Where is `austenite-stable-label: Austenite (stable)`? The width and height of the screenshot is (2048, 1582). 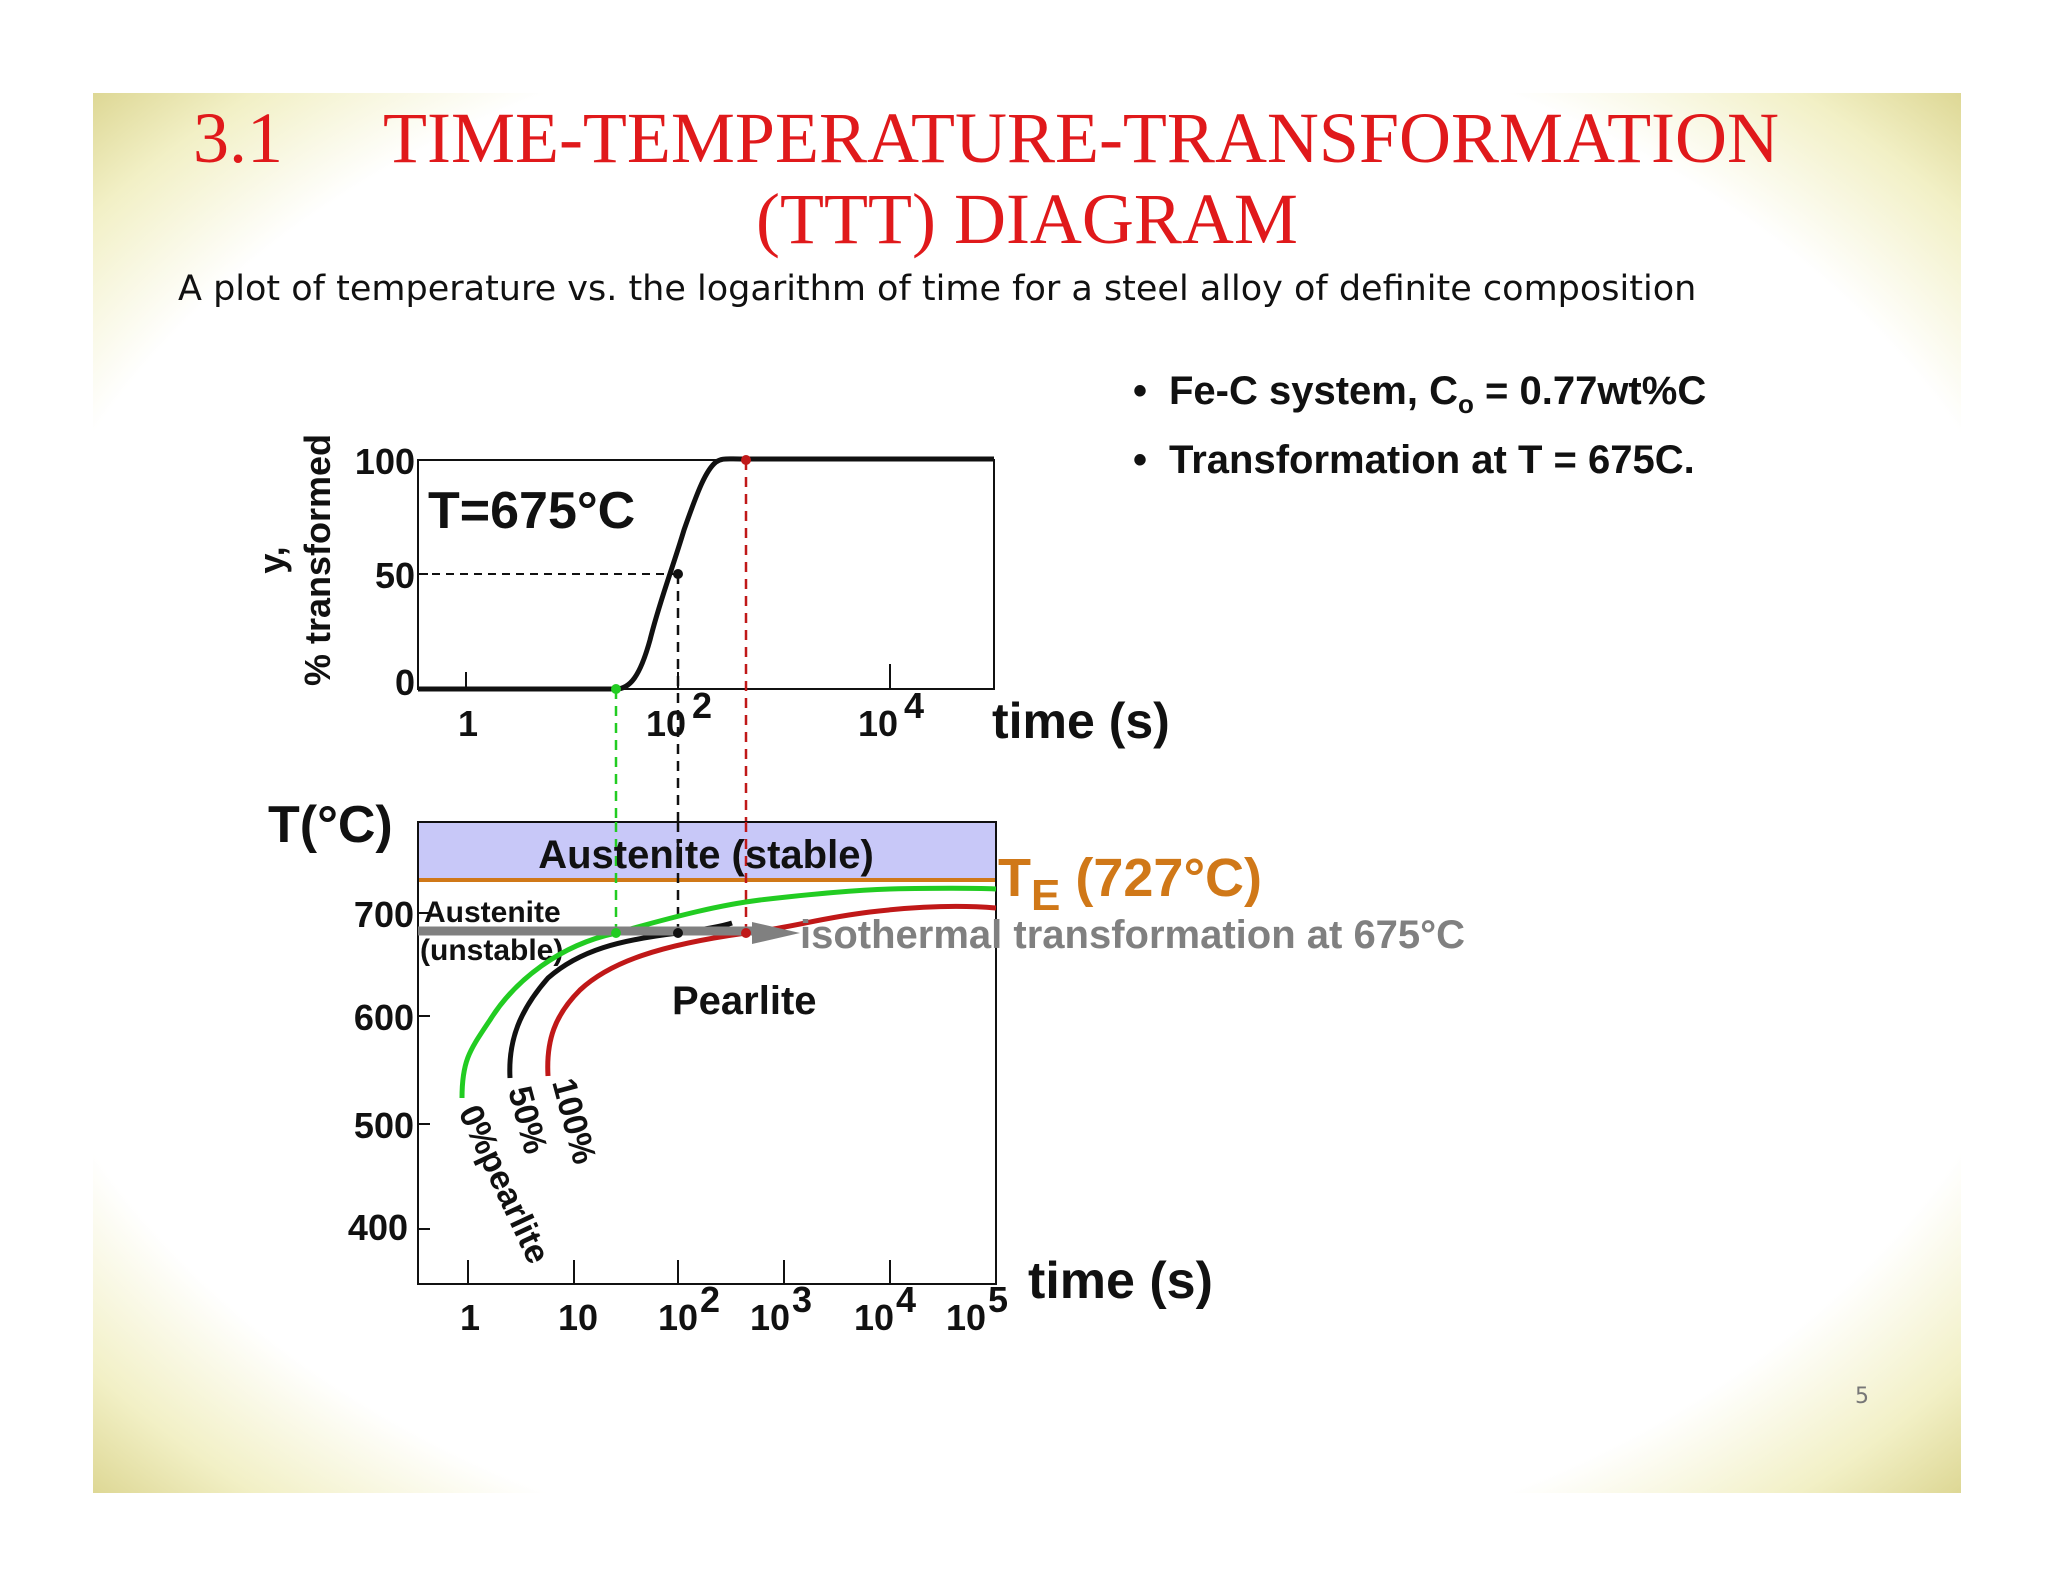 austenite-stable-label: Austenite (stable) is located at coordinates (706, 855).